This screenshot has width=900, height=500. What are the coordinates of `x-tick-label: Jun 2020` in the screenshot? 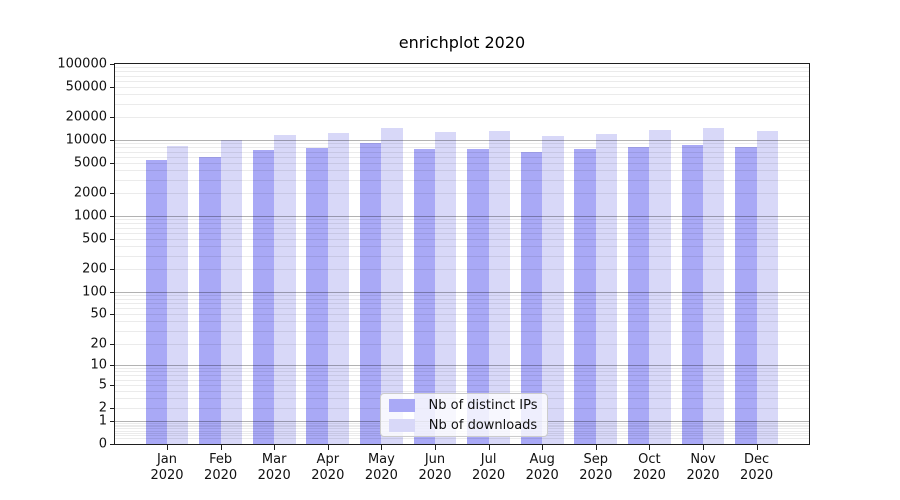 It's located at (435, 467).